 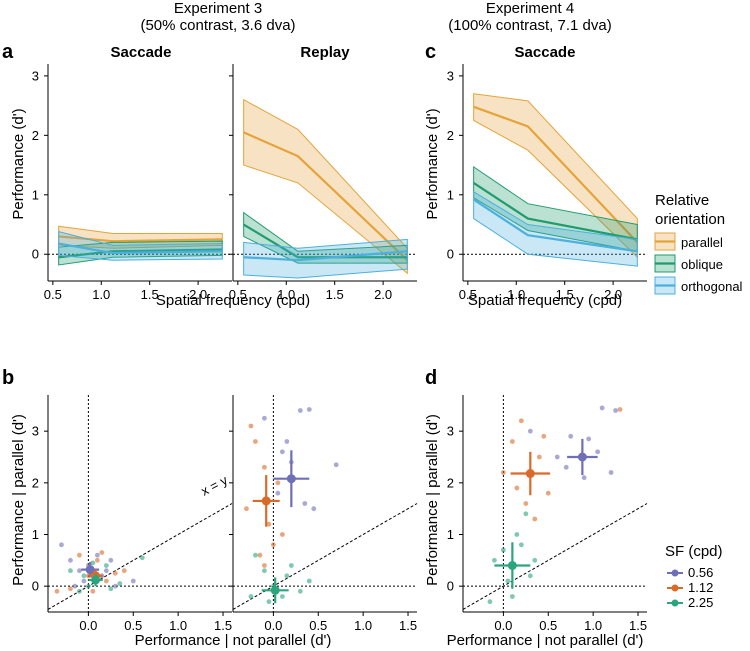 What do you see at coordinates (214, 485) in the screenshot?
I see `xy-line-label: x = y` at bounding box center [214, 485].